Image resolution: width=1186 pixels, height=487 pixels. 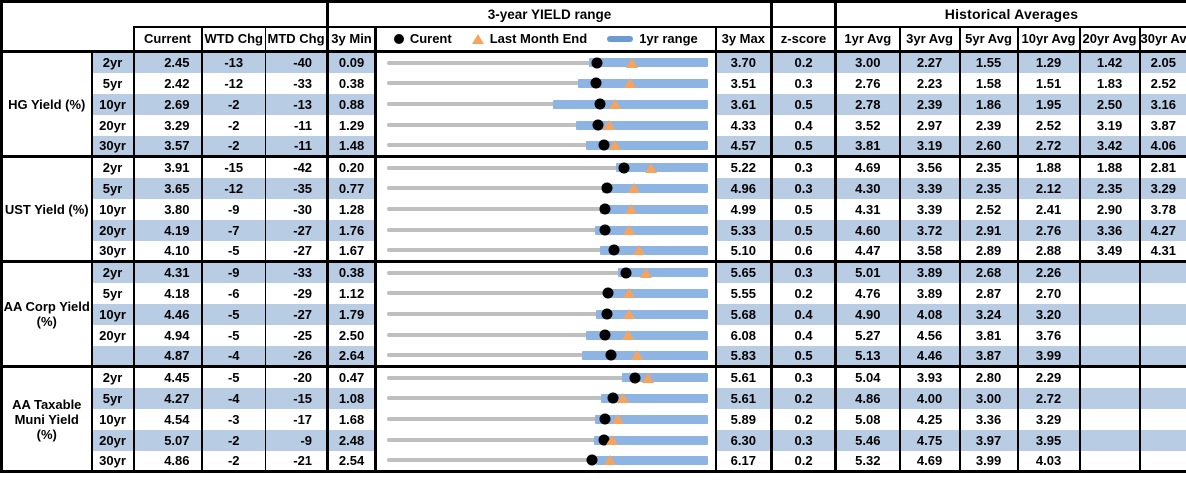 I want to click on 5yr-avg-value: 2.68, so click(x=989, y=271).